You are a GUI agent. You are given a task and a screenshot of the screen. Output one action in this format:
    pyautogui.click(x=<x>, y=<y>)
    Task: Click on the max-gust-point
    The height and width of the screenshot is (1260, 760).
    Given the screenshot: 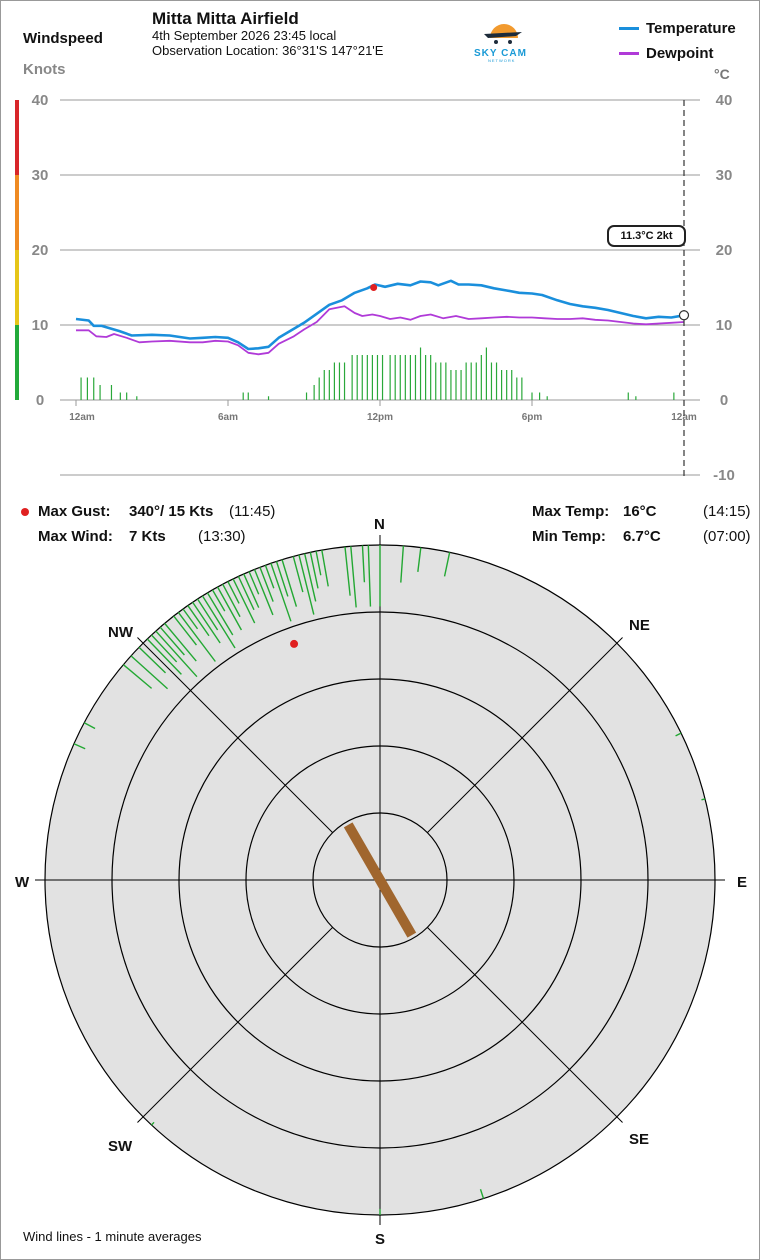 What is the action you would take?
    pyautogui.click(x=374, y=287)
    